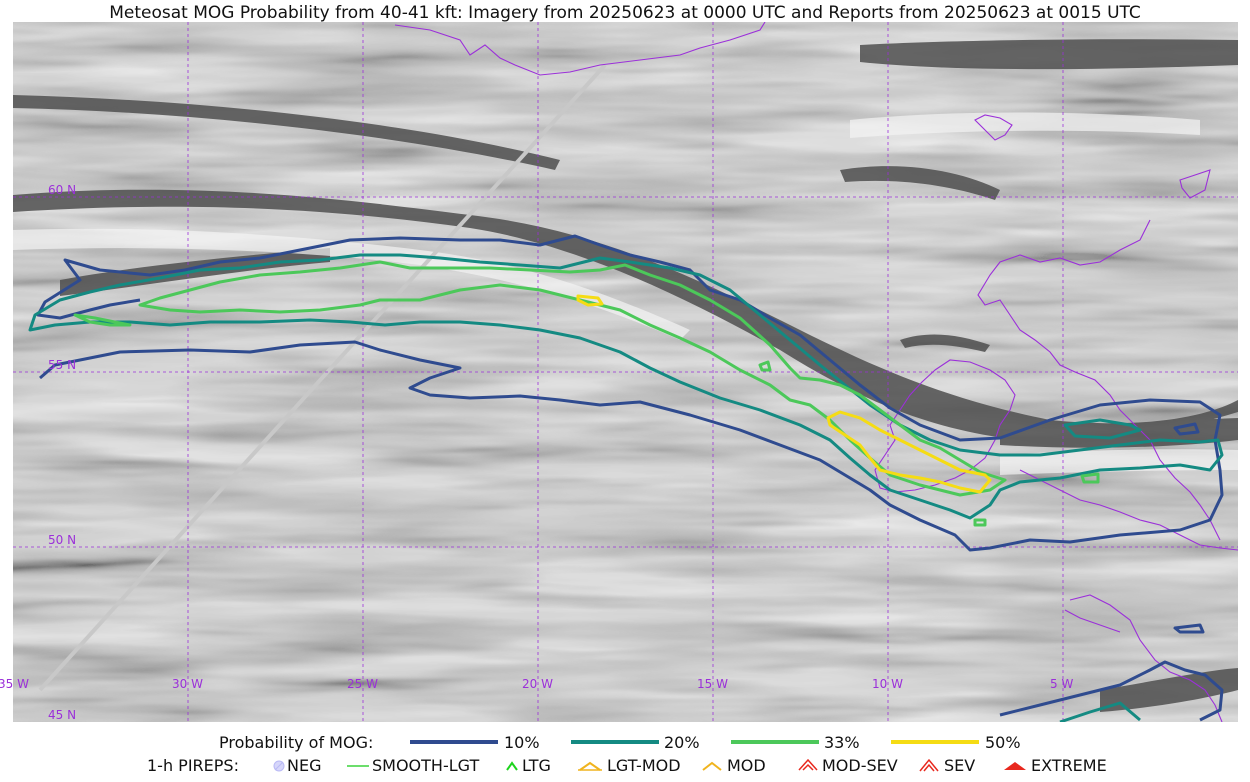 The width and height of the screenshot is (1250, 782). Describe the element at coordinates (536, 765) in the screenshot. I see `pirep-label-ltg: LTG` at that location.